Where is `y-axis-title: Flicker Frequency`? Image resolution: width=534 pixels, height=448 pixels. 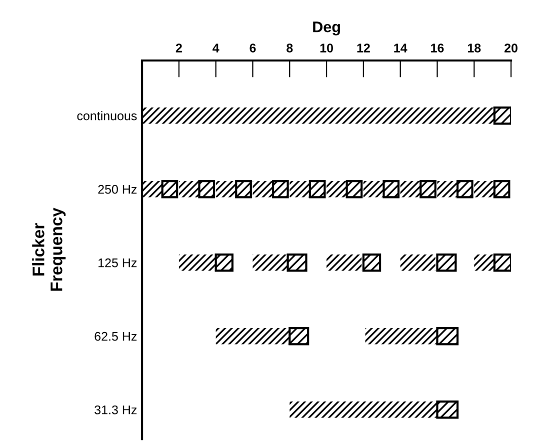
y-axis-title: Flicker Frequency is located at coordinates (49, 249).